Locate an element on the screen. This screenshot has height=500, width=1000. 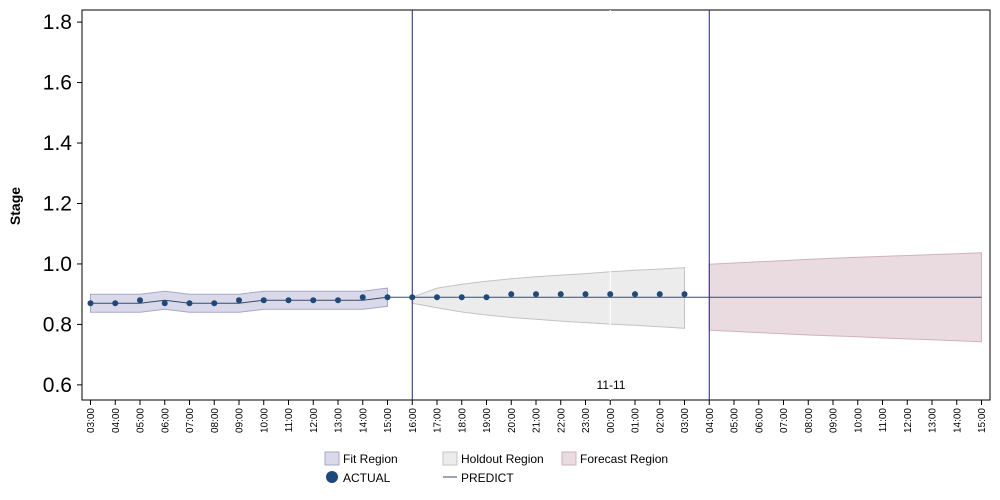
x-tick-label: 23:00 is located at coordinates (586, 420).